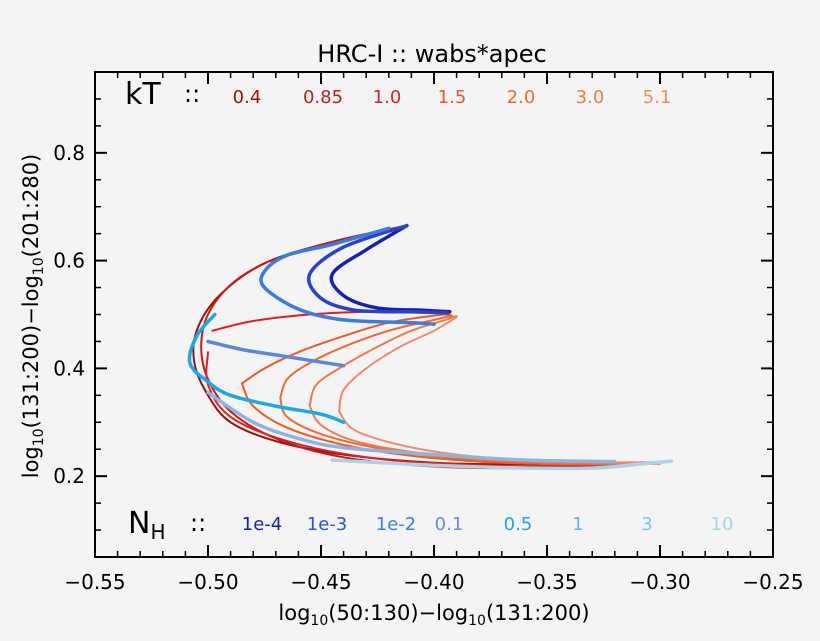 This screenshot has width=820, height=641. I want to click on legend-kt-entries: 0.4 0.85 1.0 1.5 2.0 3.0 5.1, so click(452, 97).